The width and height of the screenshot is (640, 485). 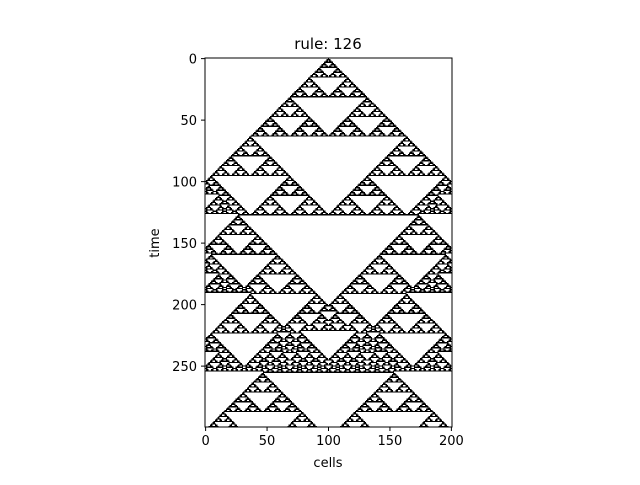 What do you see at coordinates (184, 367) in the screenshot?
I see `y-tick-label: 250` at bounding box center [184, 367].